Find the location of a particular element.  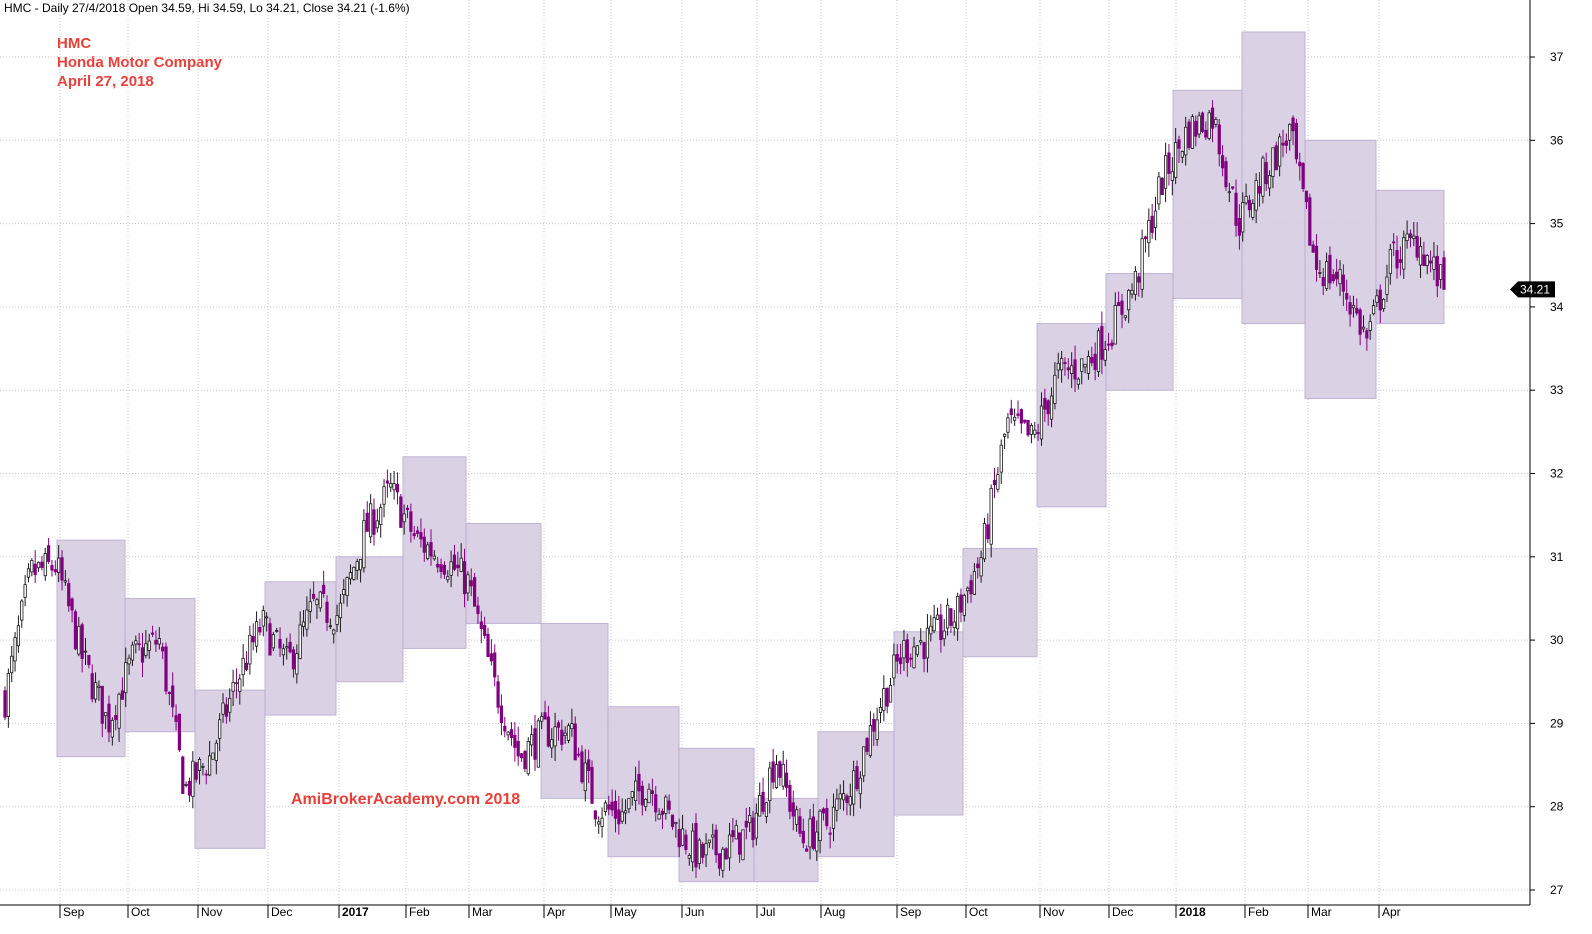

last-price-tag: 34.21 is located at coordinates (1532, 289).